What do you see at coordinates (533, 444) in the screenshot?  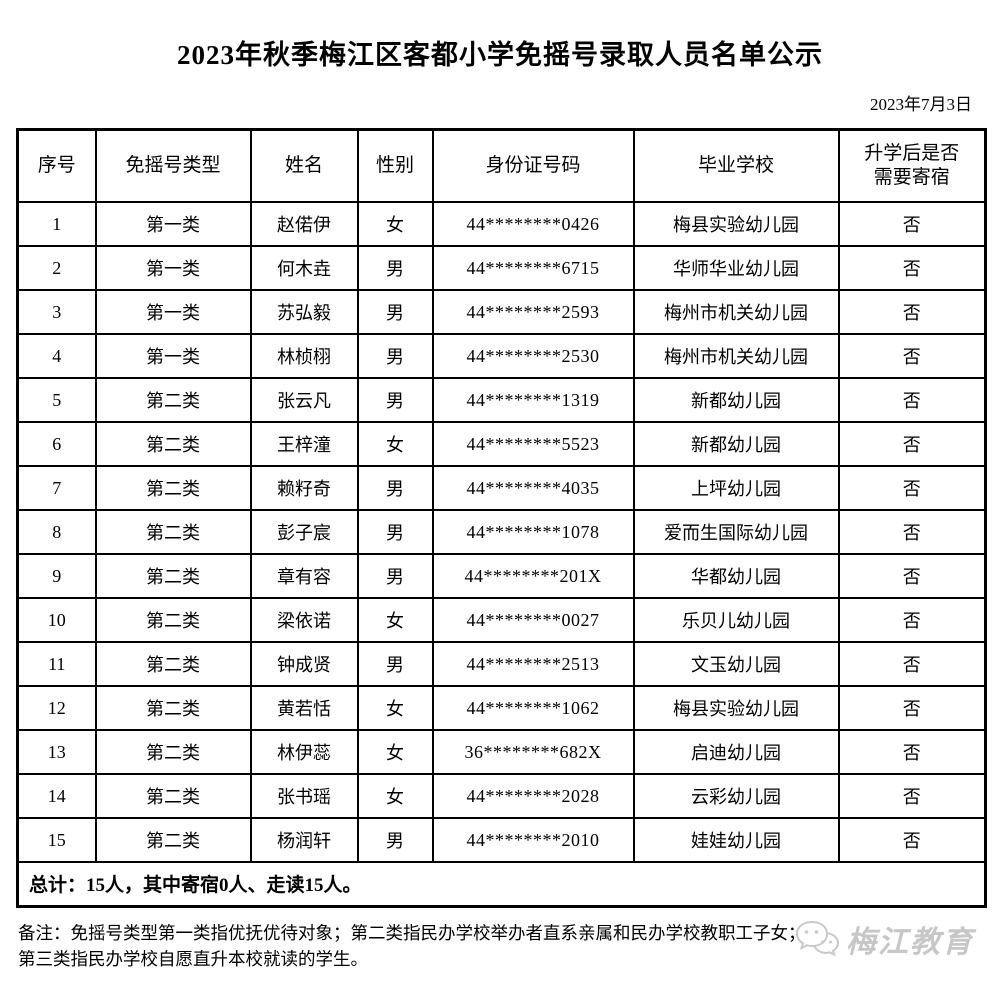 I see `cell-id-number: 44********5523` at bounding box center [533, 444].